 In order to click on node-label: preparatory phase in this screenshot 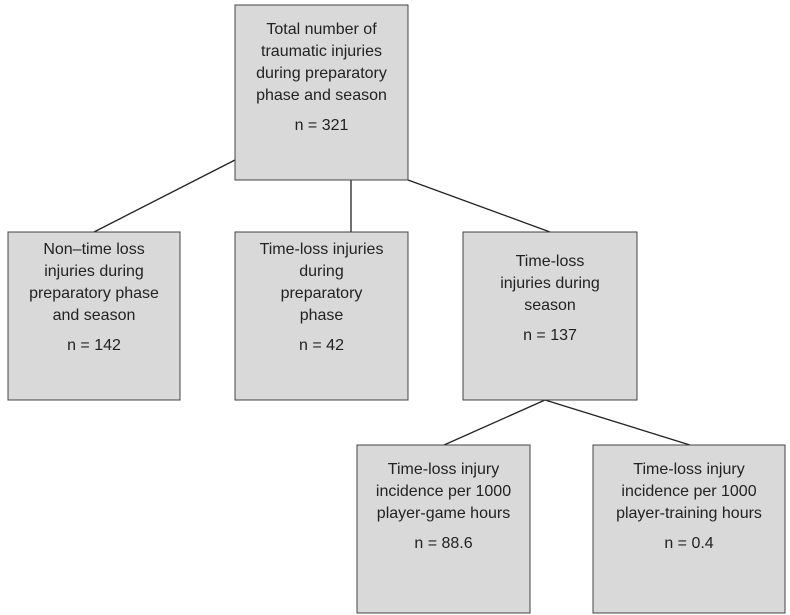, I will do `click(94, 293)`.